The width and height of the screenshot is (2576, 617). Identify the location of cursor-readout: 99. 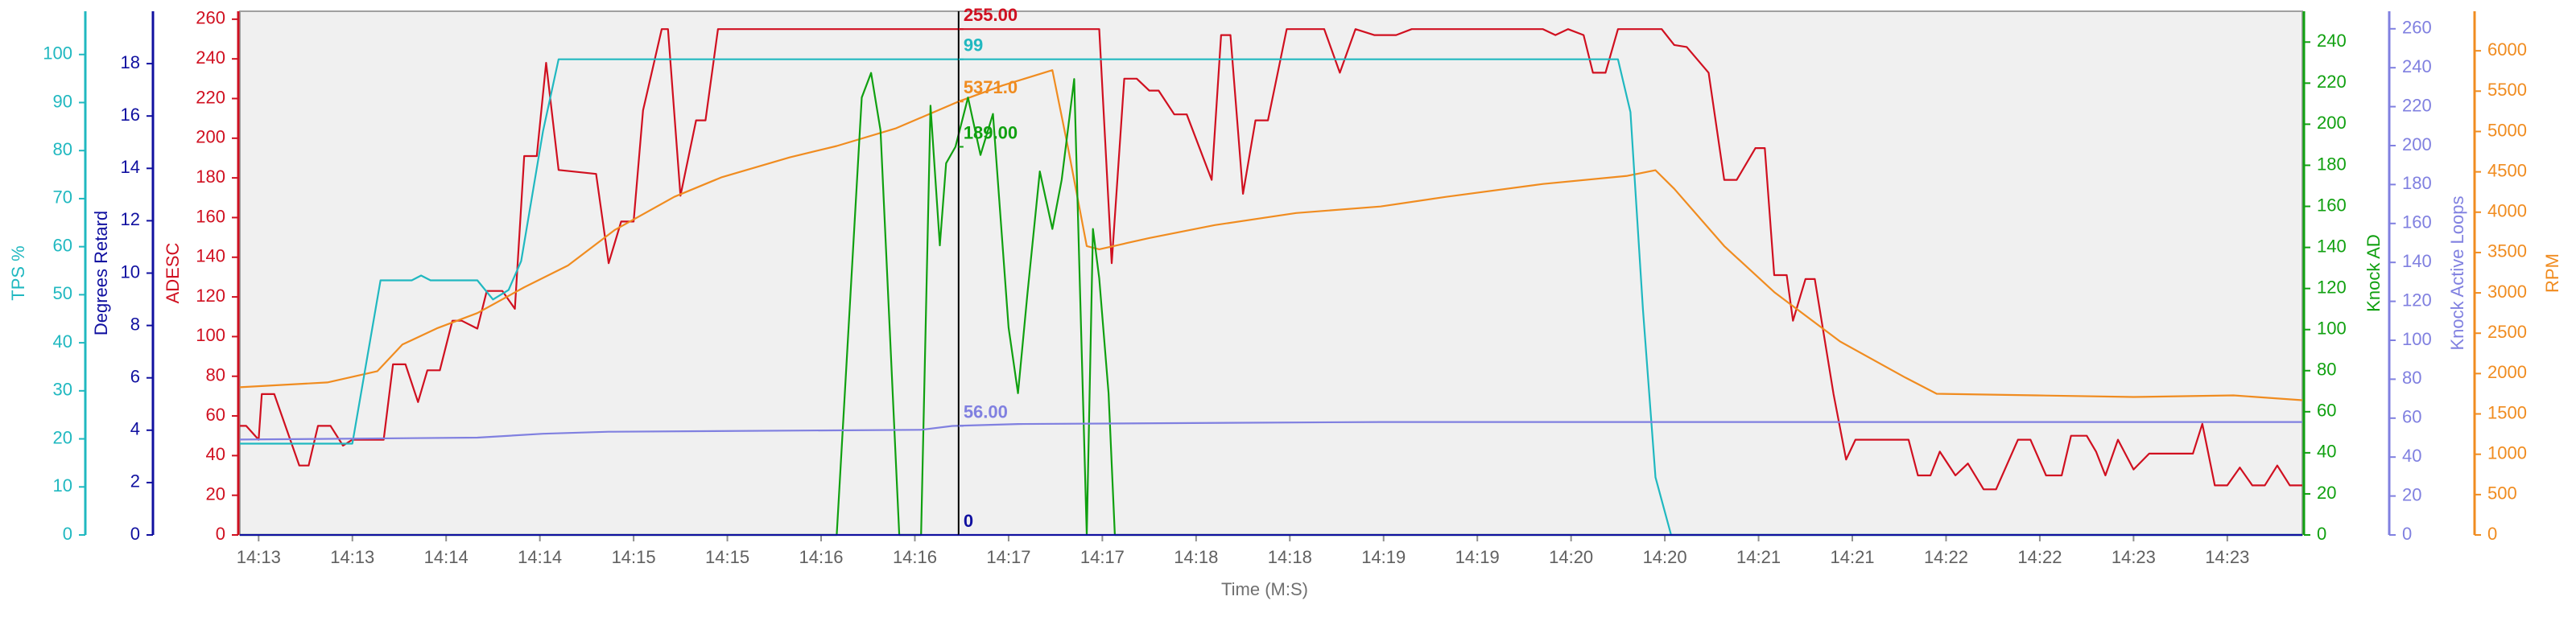
(973, 46).